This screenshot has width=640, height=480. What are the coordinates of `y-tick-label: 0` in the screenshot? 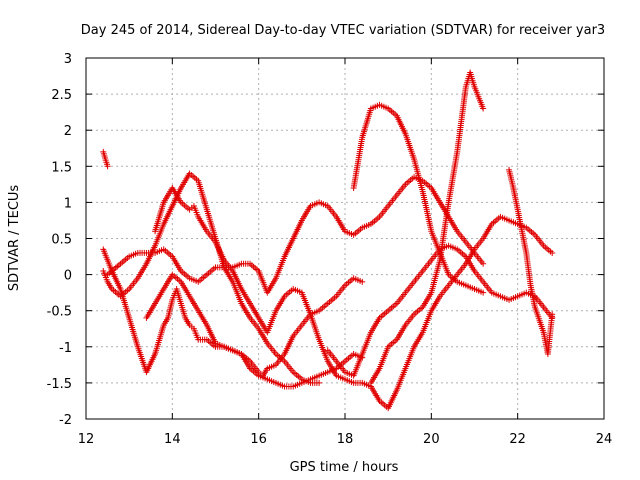 It's located at (68, 276).